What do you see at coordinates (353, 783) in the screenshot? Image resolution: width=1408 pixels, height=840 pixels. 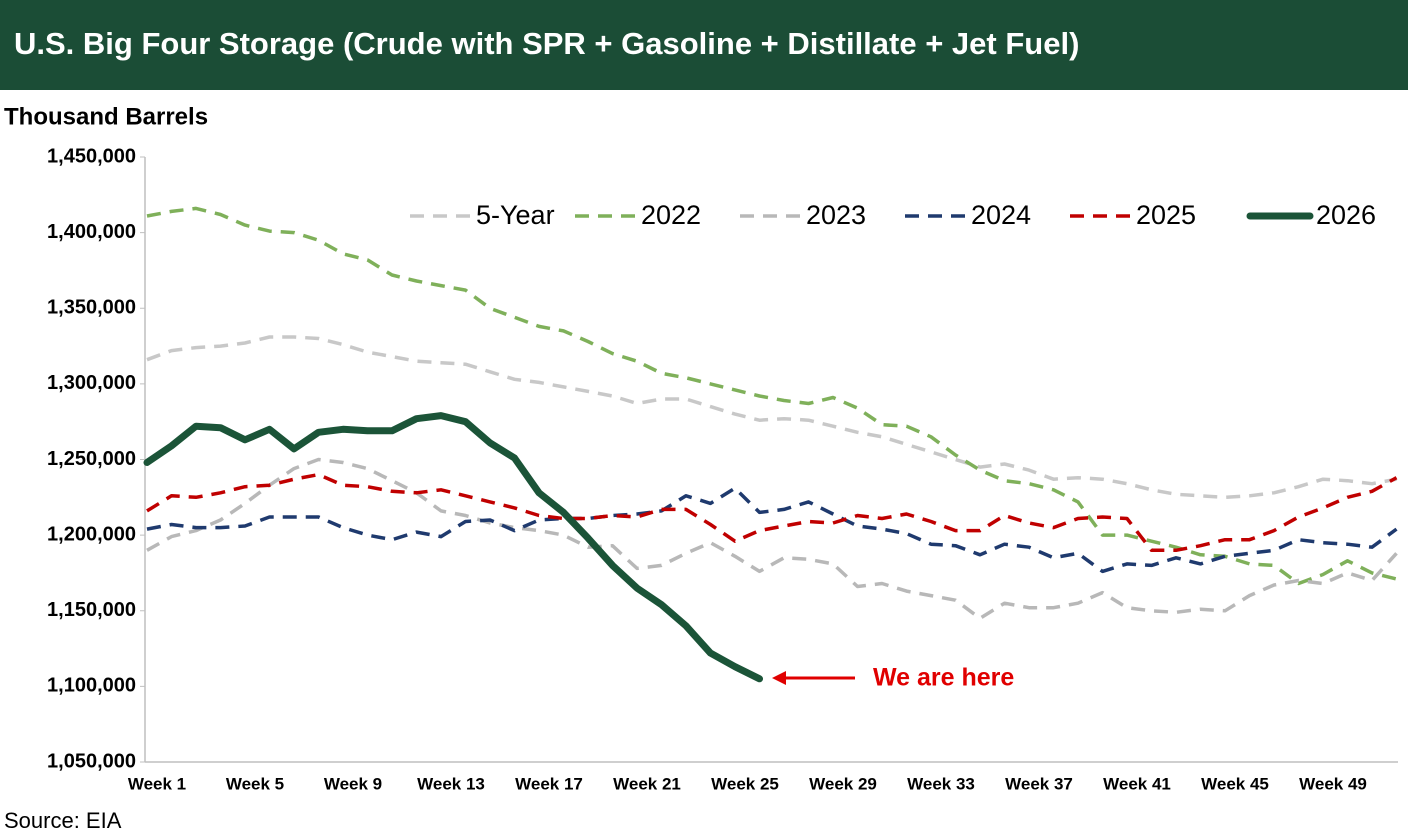 I see `x-tick-label: Week 9` at bounding box center [353, 783].